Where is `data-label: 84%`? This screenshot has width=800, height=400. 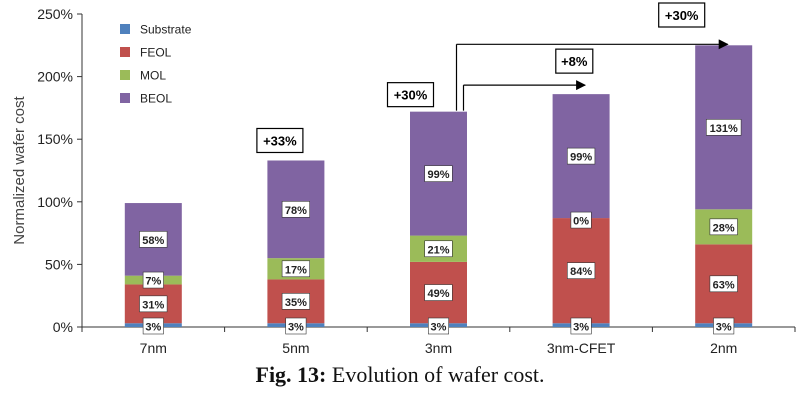
data-label: 84% is located at coordinates (581, 272).